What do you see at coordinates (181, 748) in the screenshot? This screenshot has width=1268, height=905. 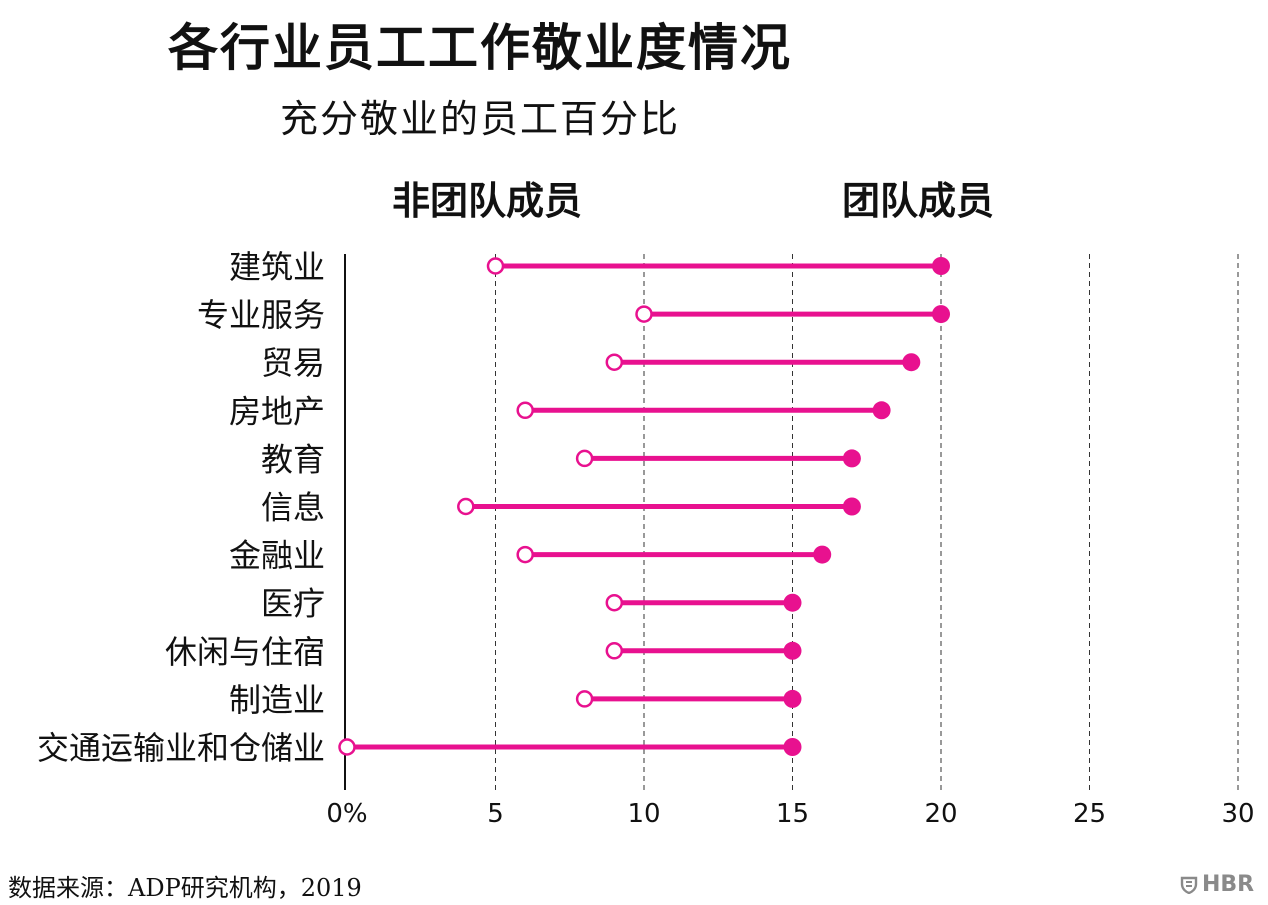 I see `category-label: 交通运输业和仓储业` at bounding box center [181, 748].